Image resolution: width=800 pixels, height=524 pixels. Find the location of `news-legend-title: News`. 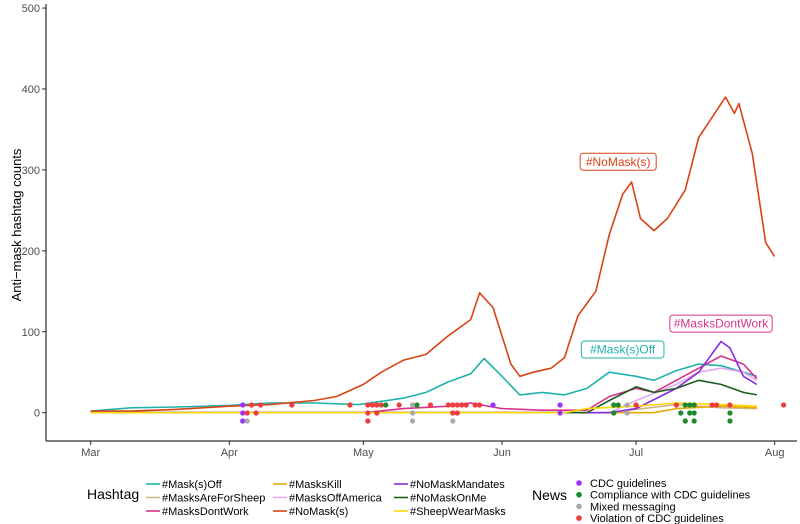

news-legend-title: News is located at coordinates (549, 495).